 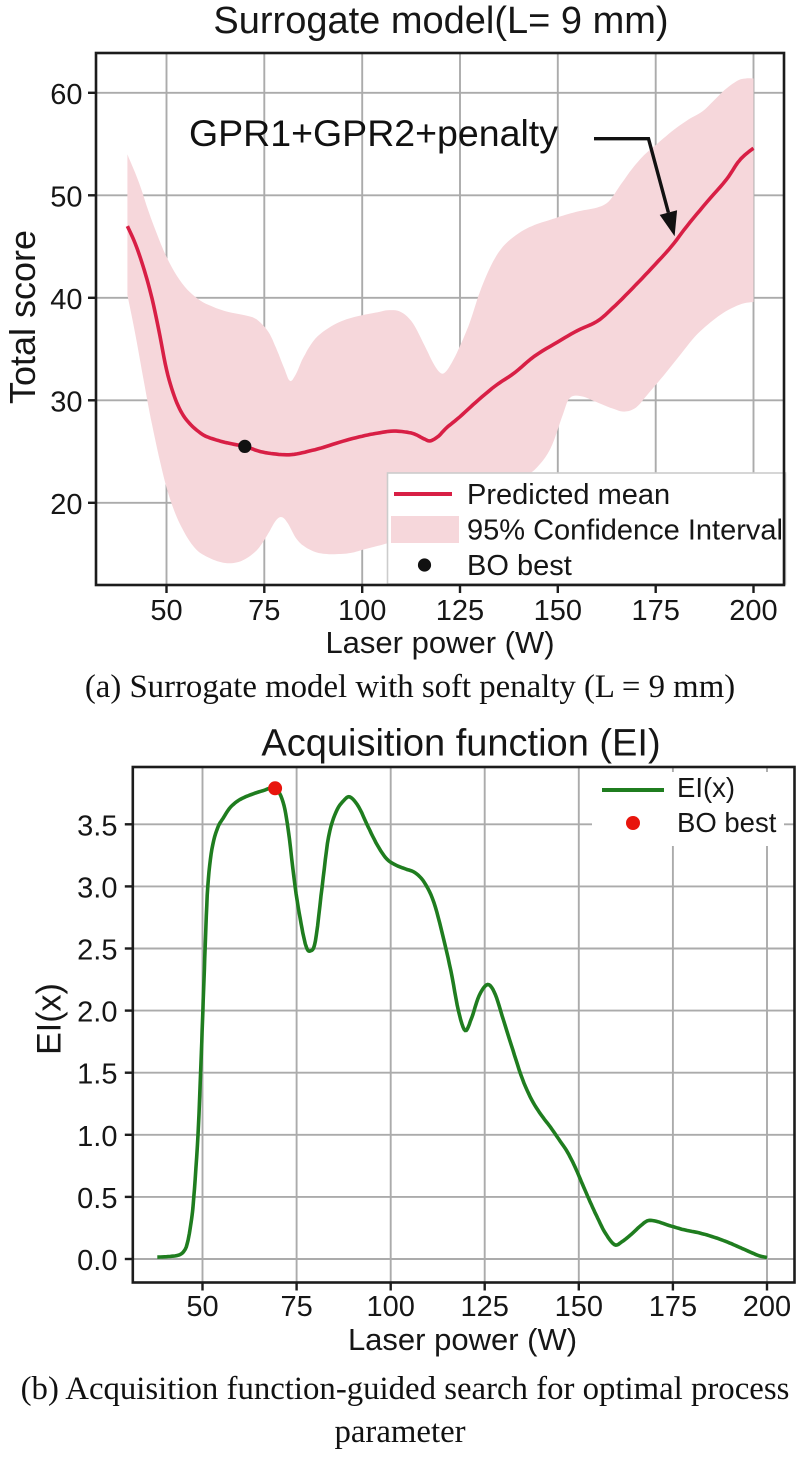 What do you see at coordinates (440, 21) in the screenshot?
I see `svg-text: Surrogate model(L= 9 mm)` at bounding box center [440, 21].